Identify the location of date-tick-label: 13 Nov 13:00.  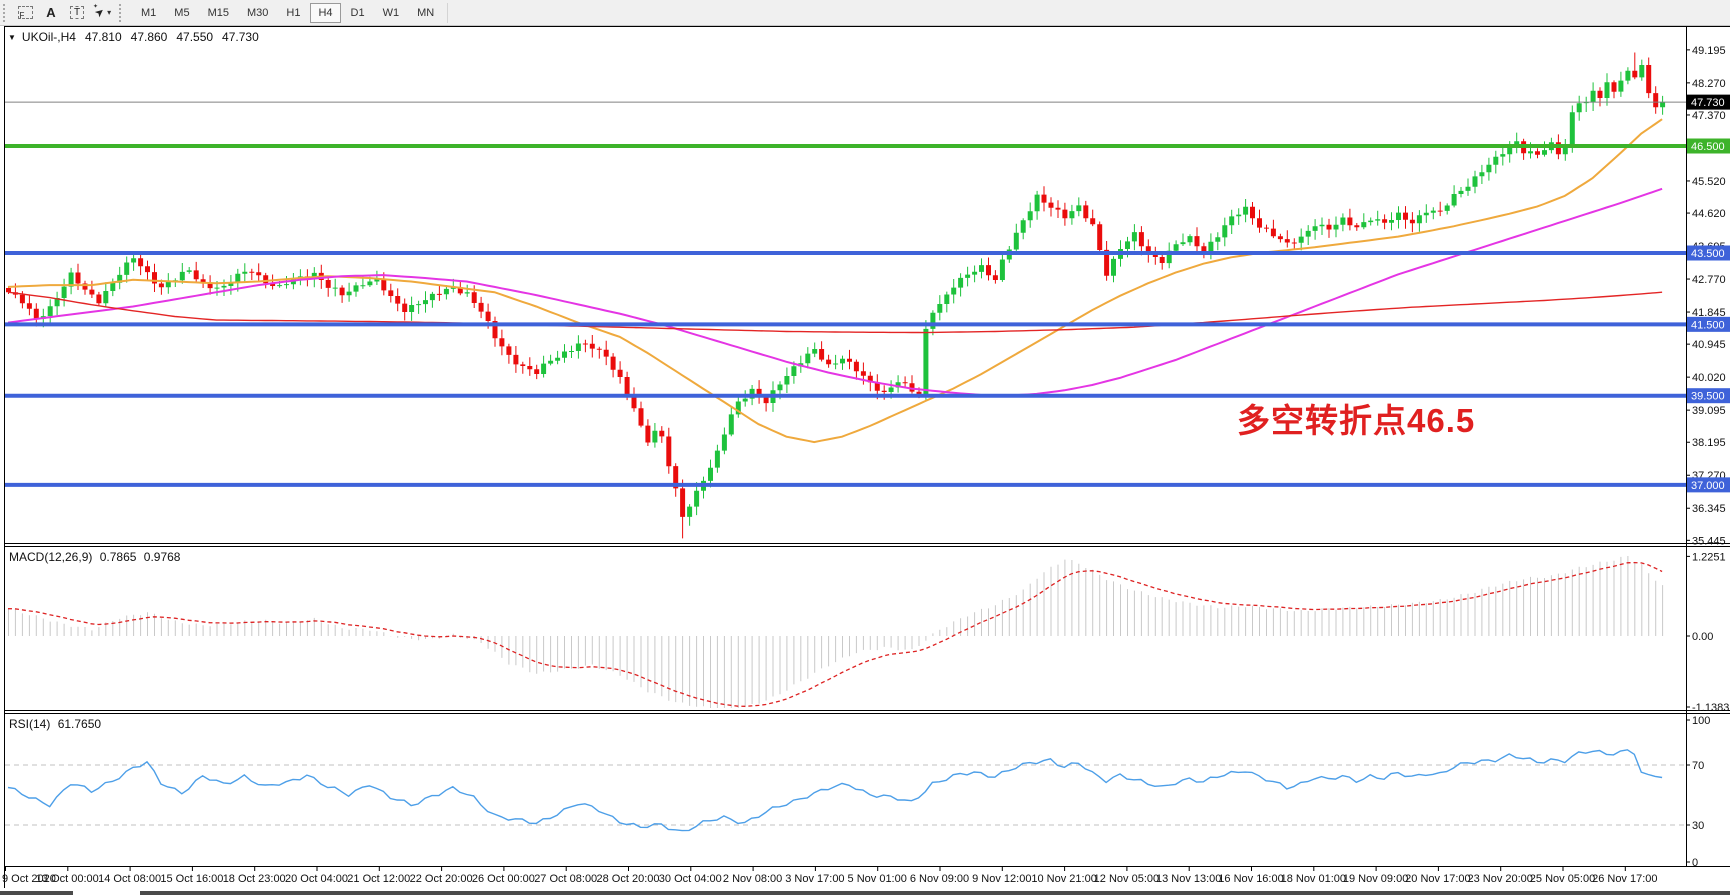
(1188, 879).